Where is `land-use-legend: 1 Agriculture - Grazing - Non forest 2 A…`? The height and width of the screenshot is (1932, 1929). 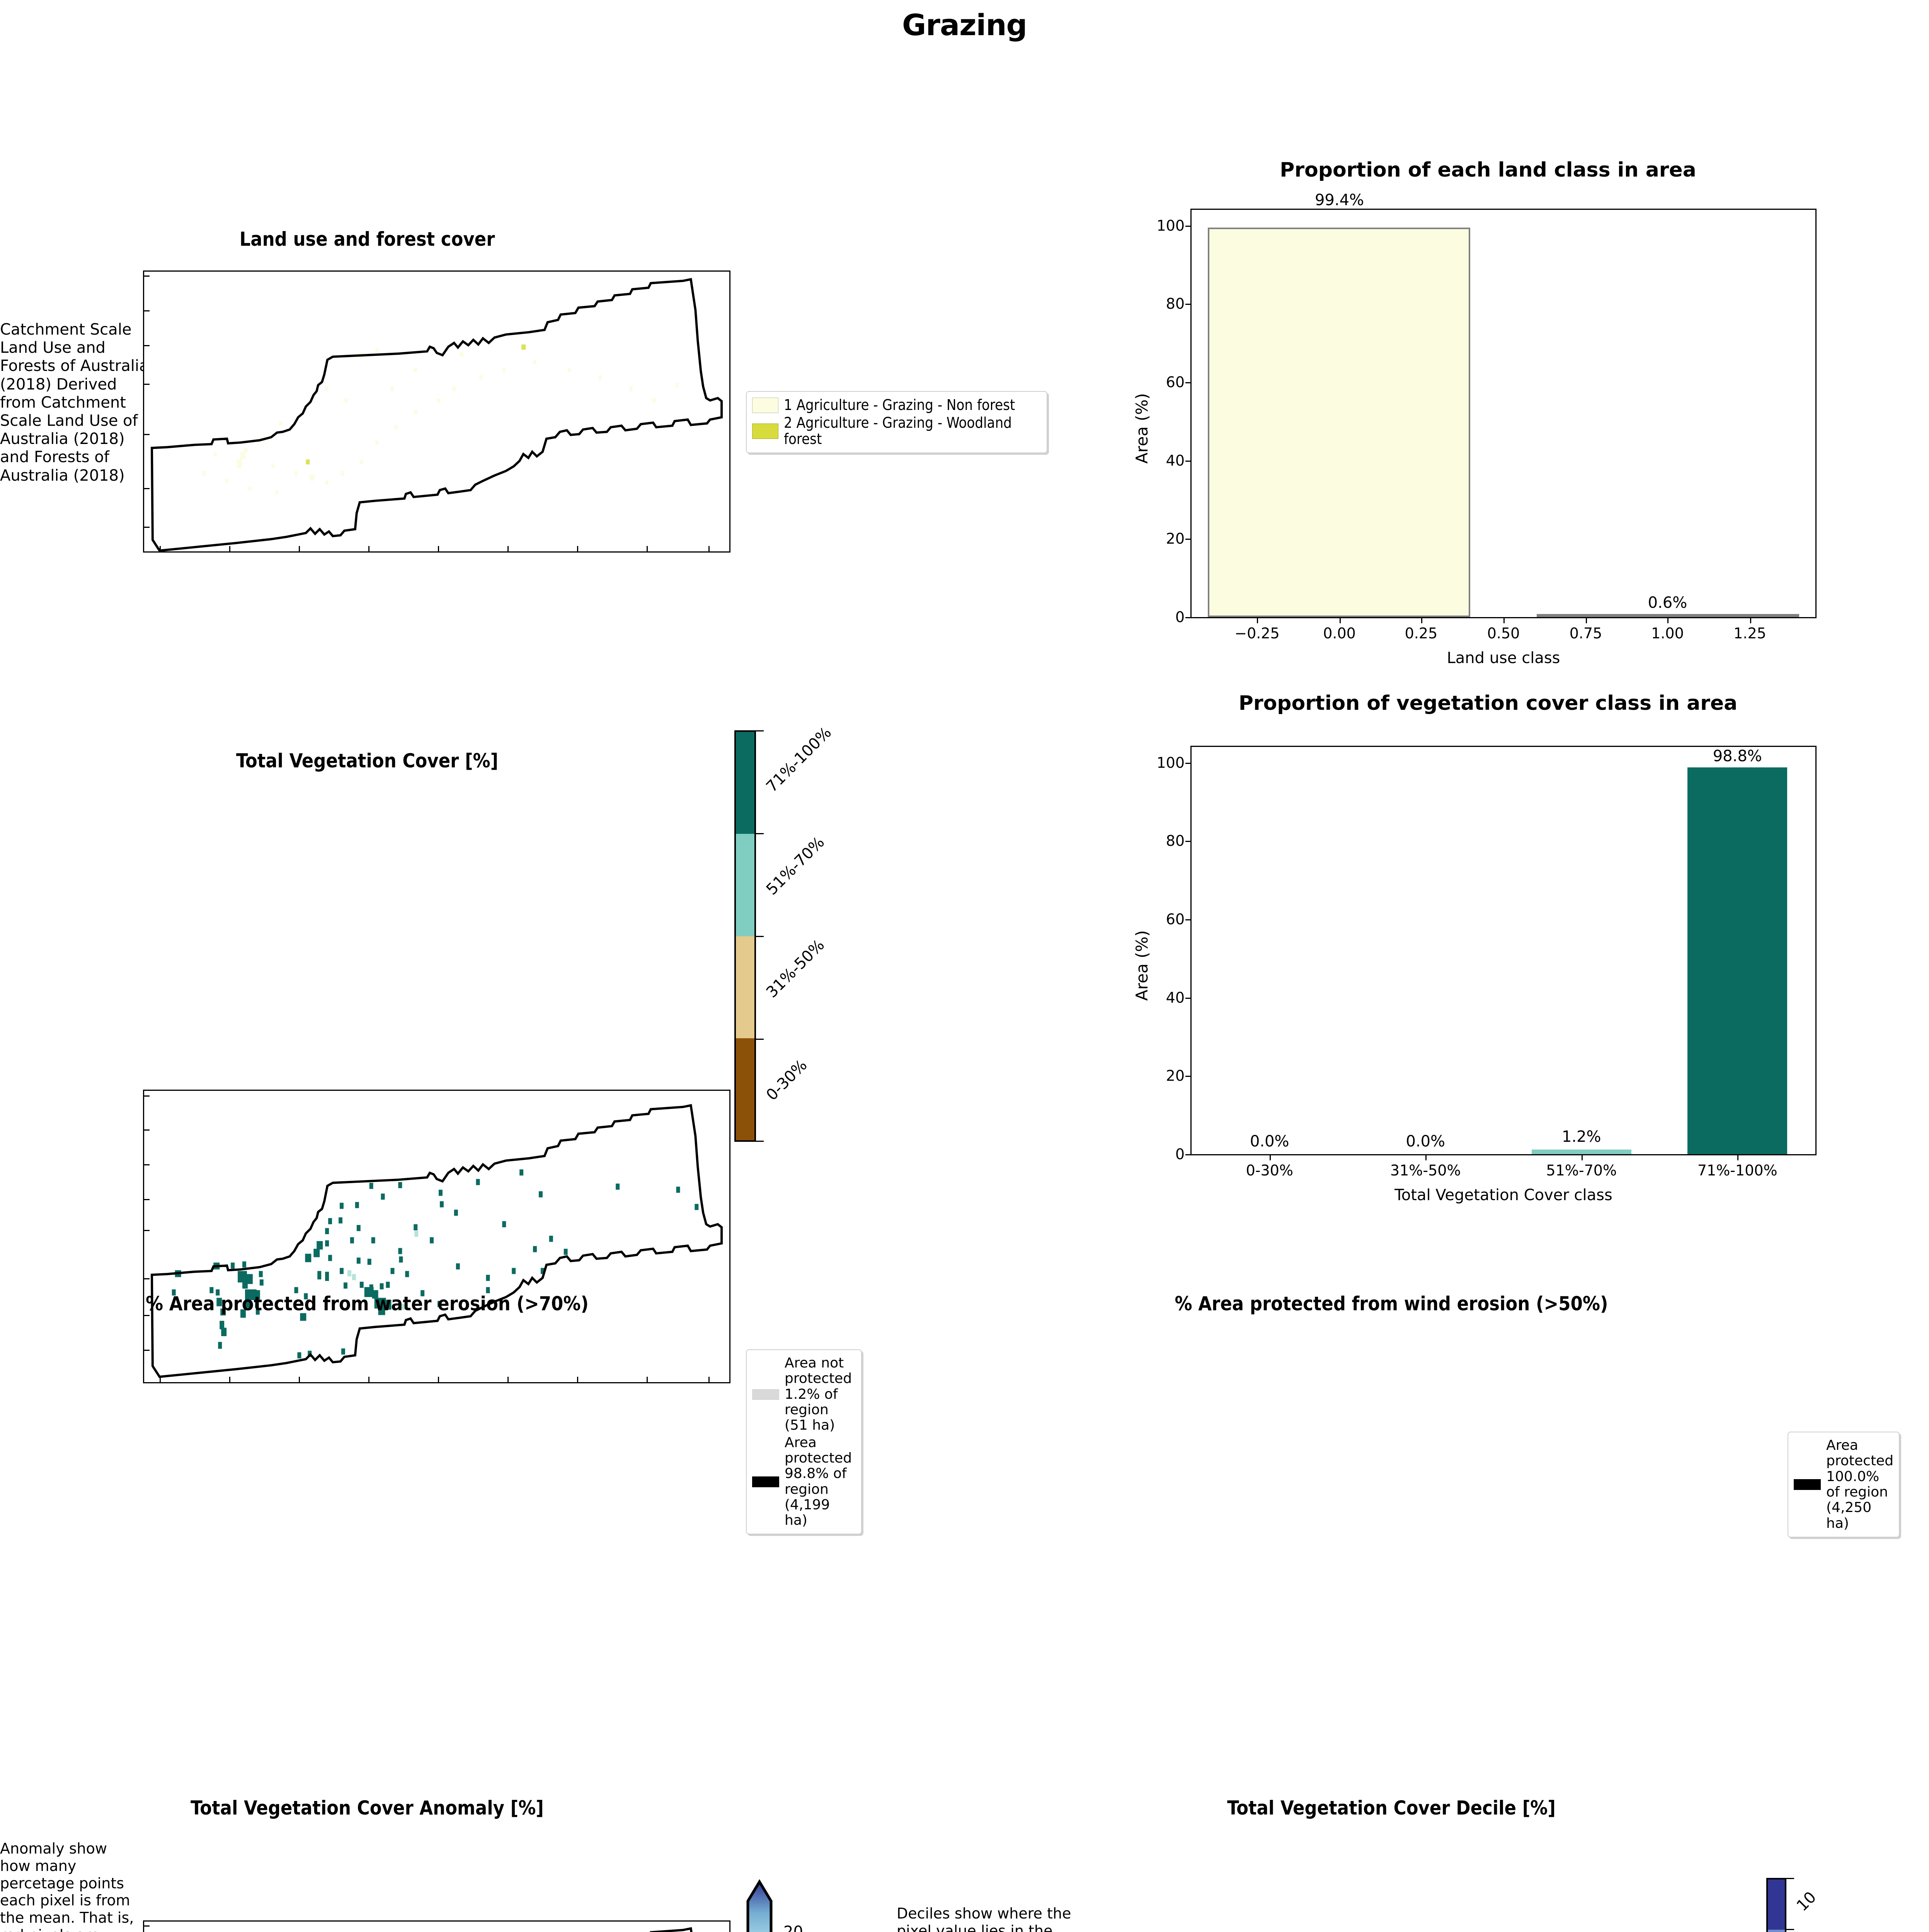
land-use-legend: 1 Agriculture - Grazing - Non forest 2 A… is located at coordinates (896, 422).